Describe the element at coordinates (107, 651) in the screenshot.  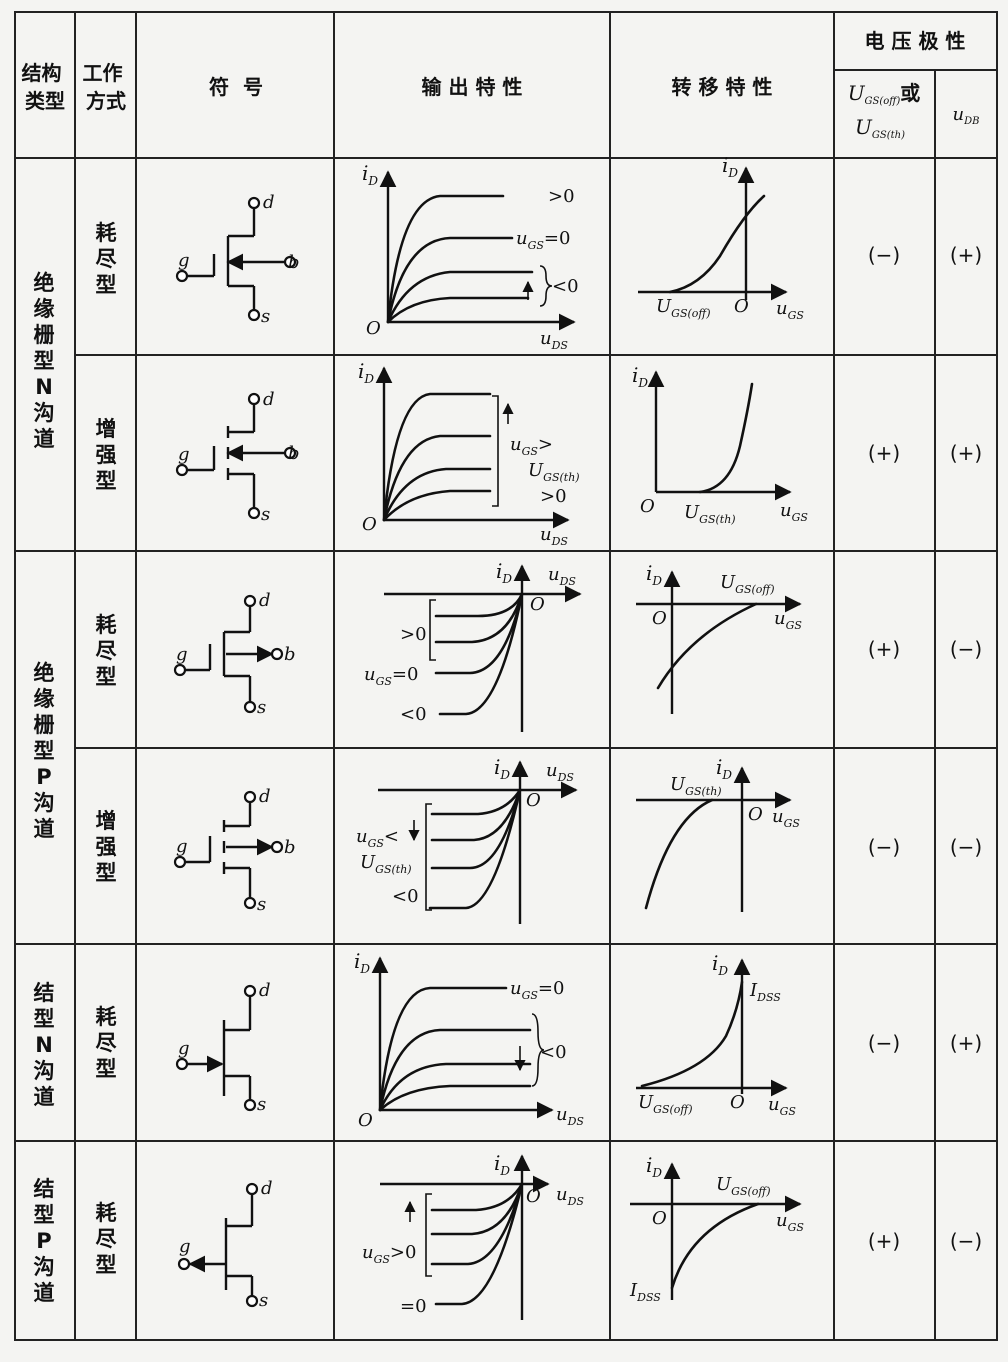
I see `mode-label-row3: 耗尽型` at that location.